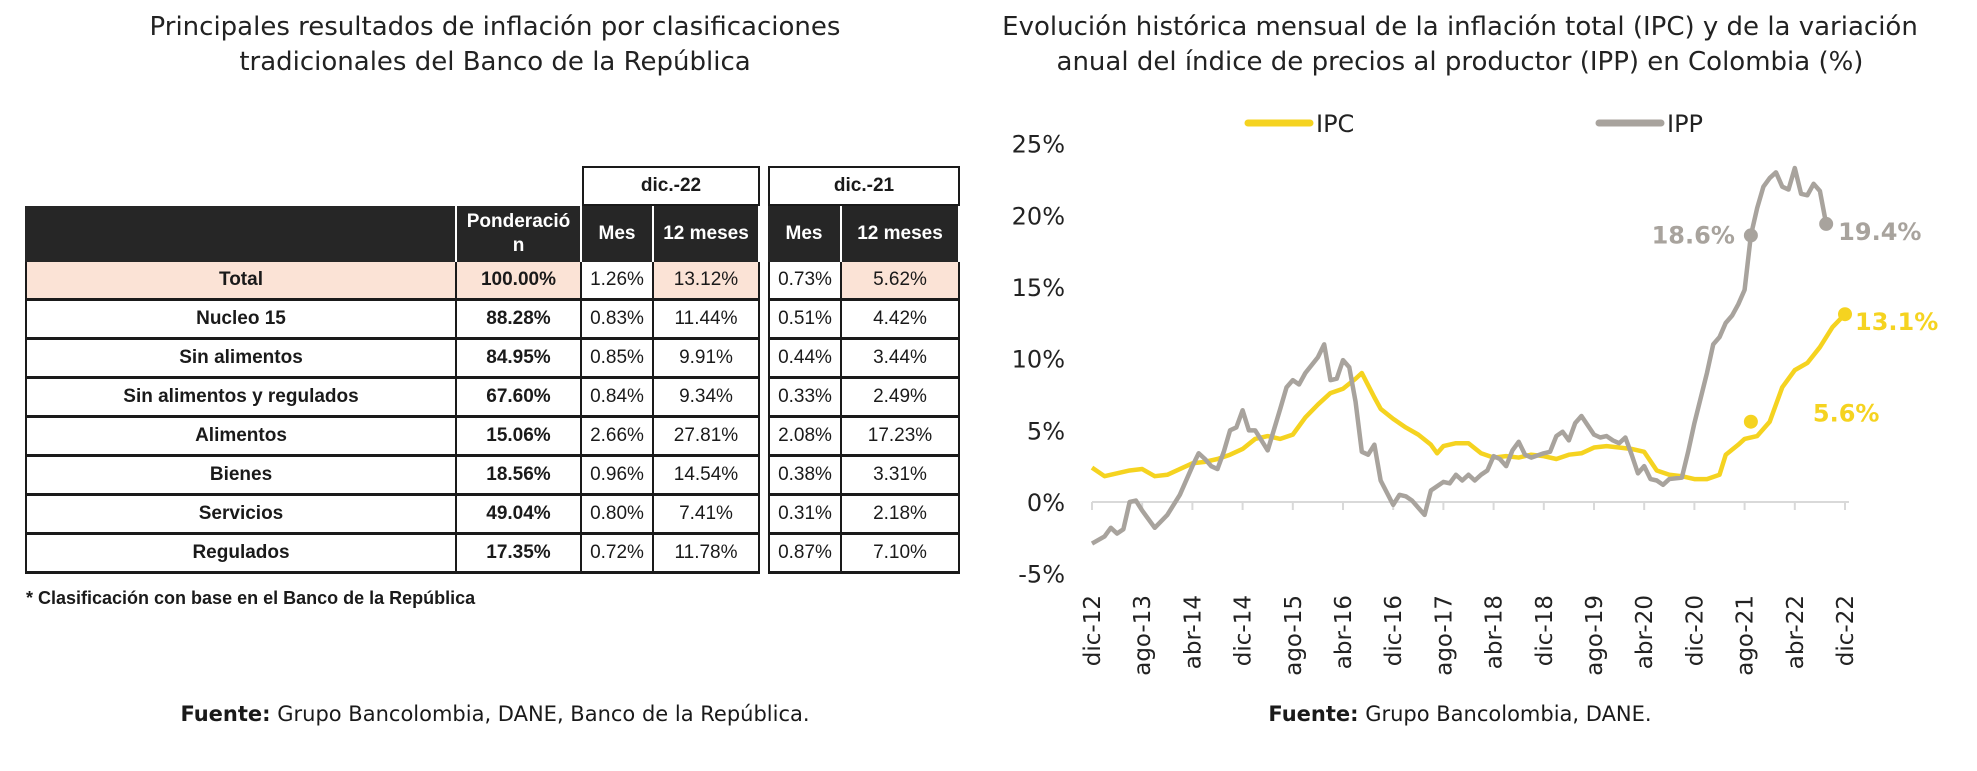 The width and height of the screenshot is (1977, 771). I want to click on legend-label: IPC, so click(1335, 124).